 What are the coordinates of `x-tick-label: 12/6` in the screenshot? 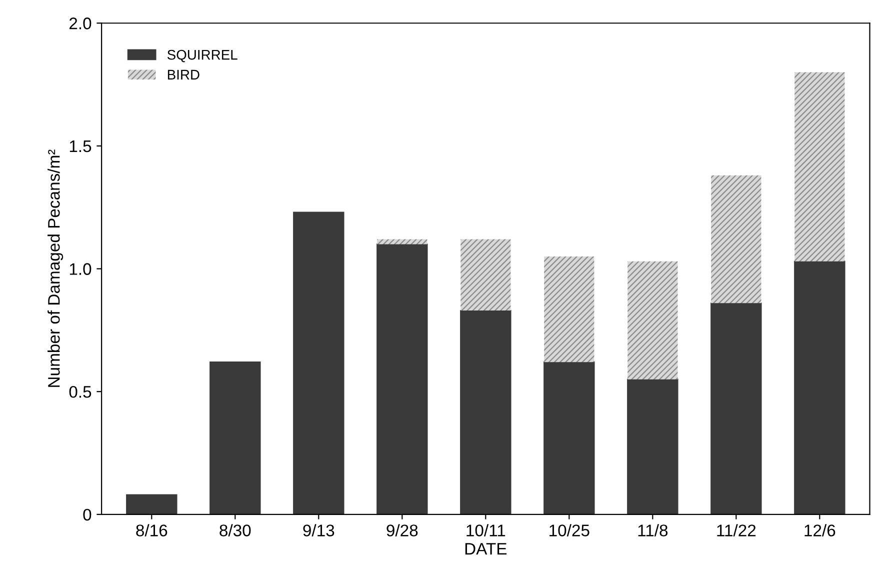 It's located at (820, 530).